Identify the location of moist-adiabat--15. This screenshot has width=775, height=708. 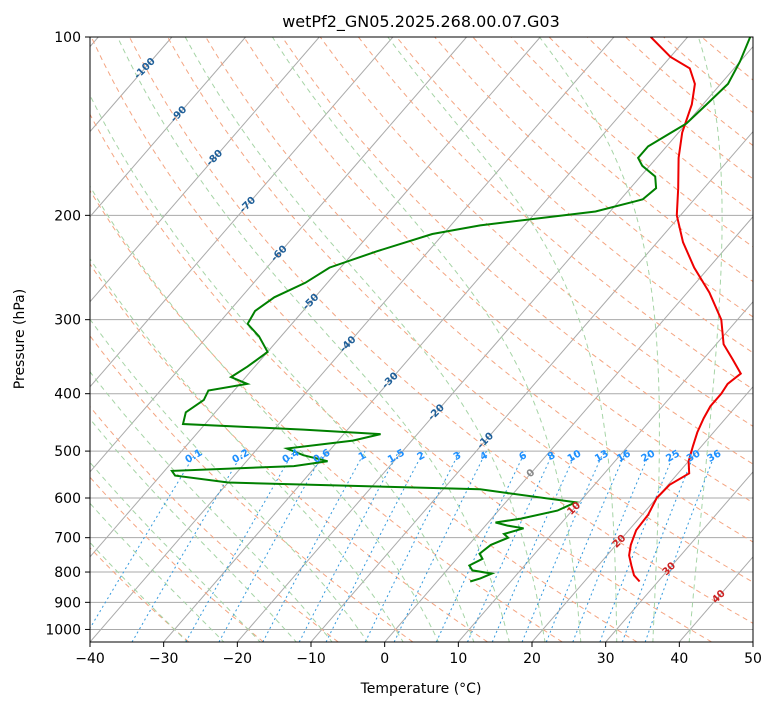
(193, 530).